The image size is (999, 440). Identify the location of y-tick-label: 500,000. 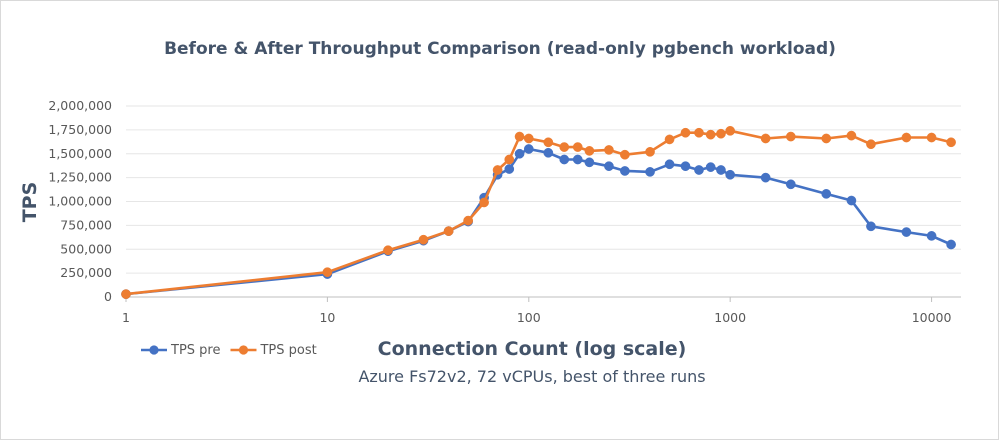
(86, 248).